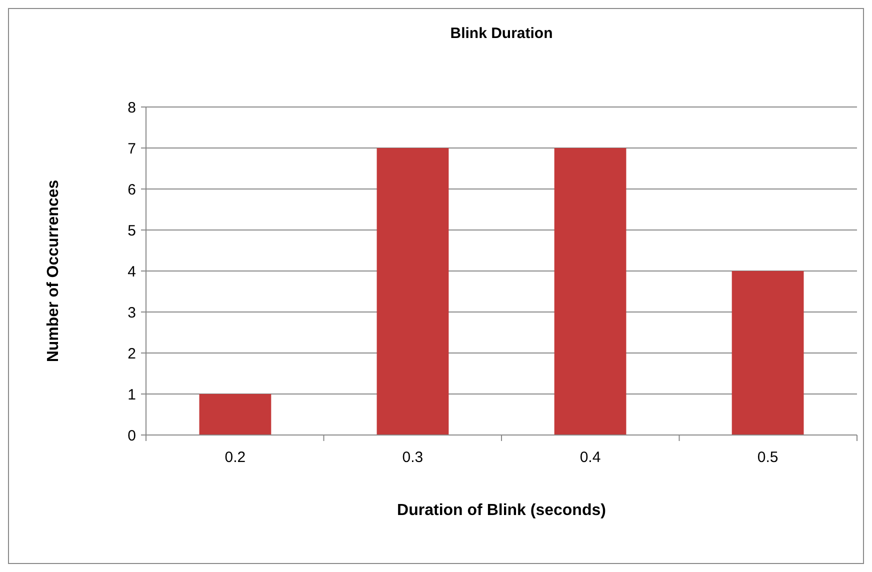  I want to click on y-axis-title: Number of Occurrences, so click(53, 271).